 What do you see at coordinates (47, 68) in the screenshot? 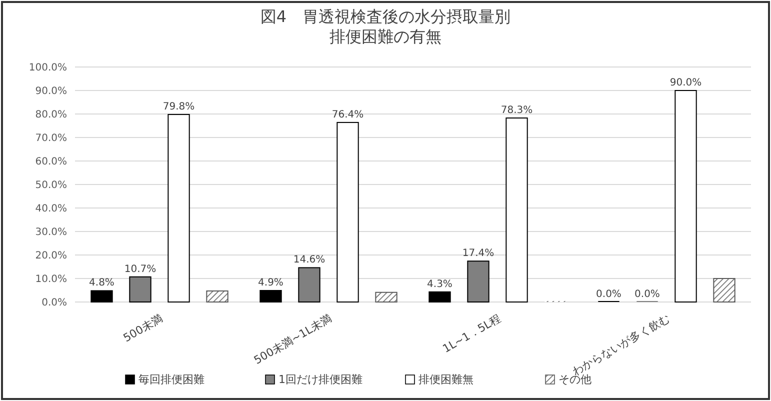
I see `y-tick-label: 100.0%` at bounding box center [47, 68].